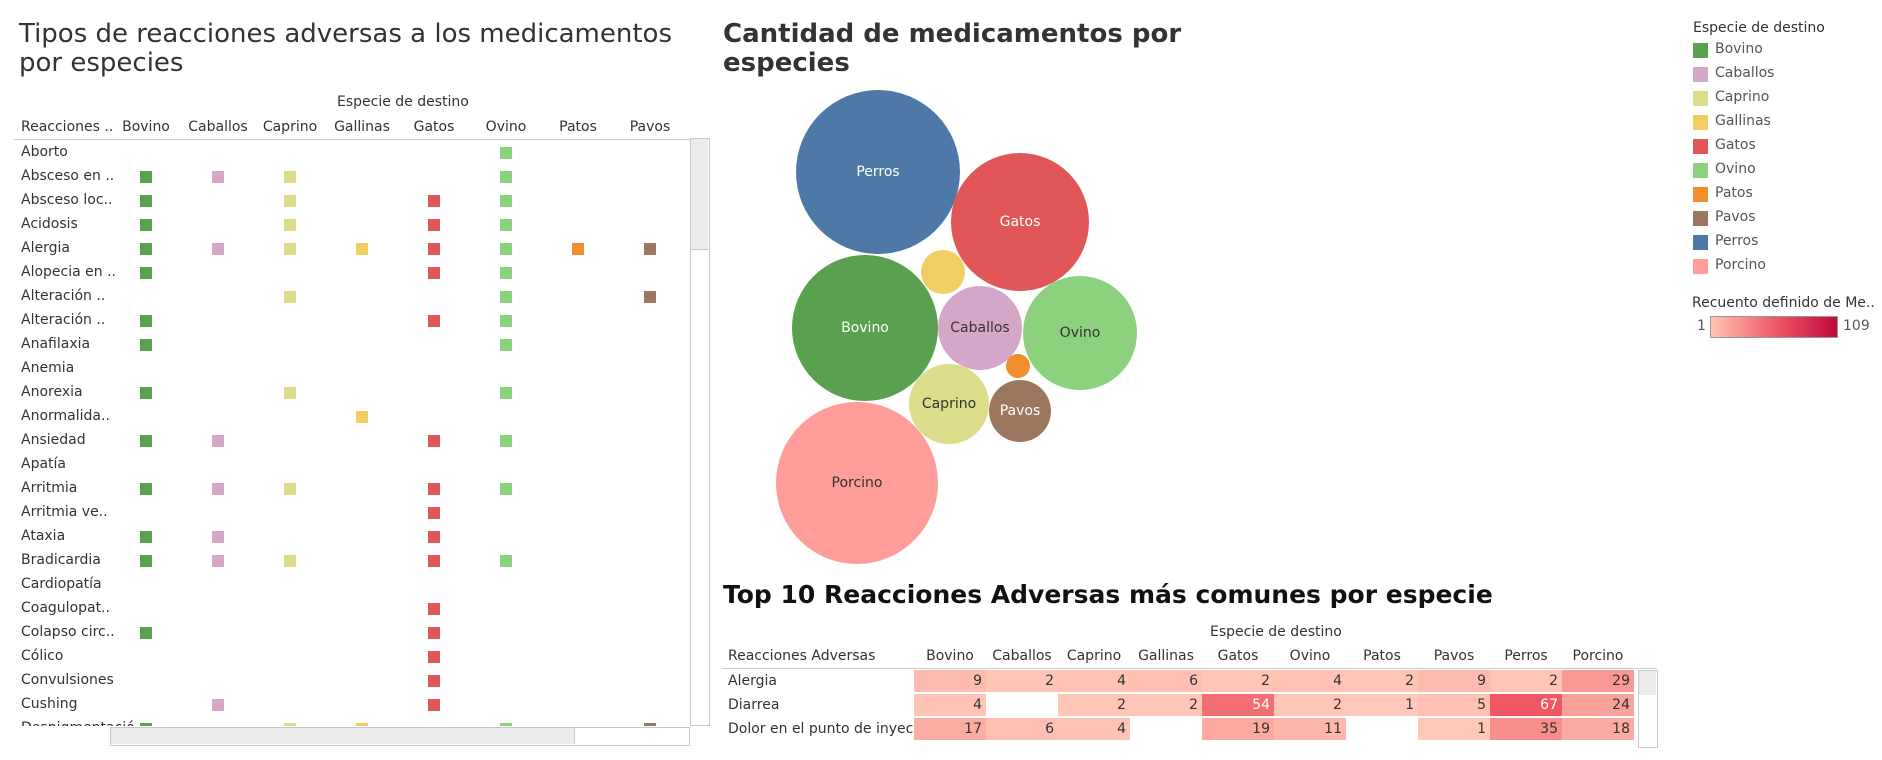 The width and height of the screenshot is (1882, 760). Describe the element at coordinates (290, 127) in the screenshot. I see `left-column-header: Caprino` at that location.